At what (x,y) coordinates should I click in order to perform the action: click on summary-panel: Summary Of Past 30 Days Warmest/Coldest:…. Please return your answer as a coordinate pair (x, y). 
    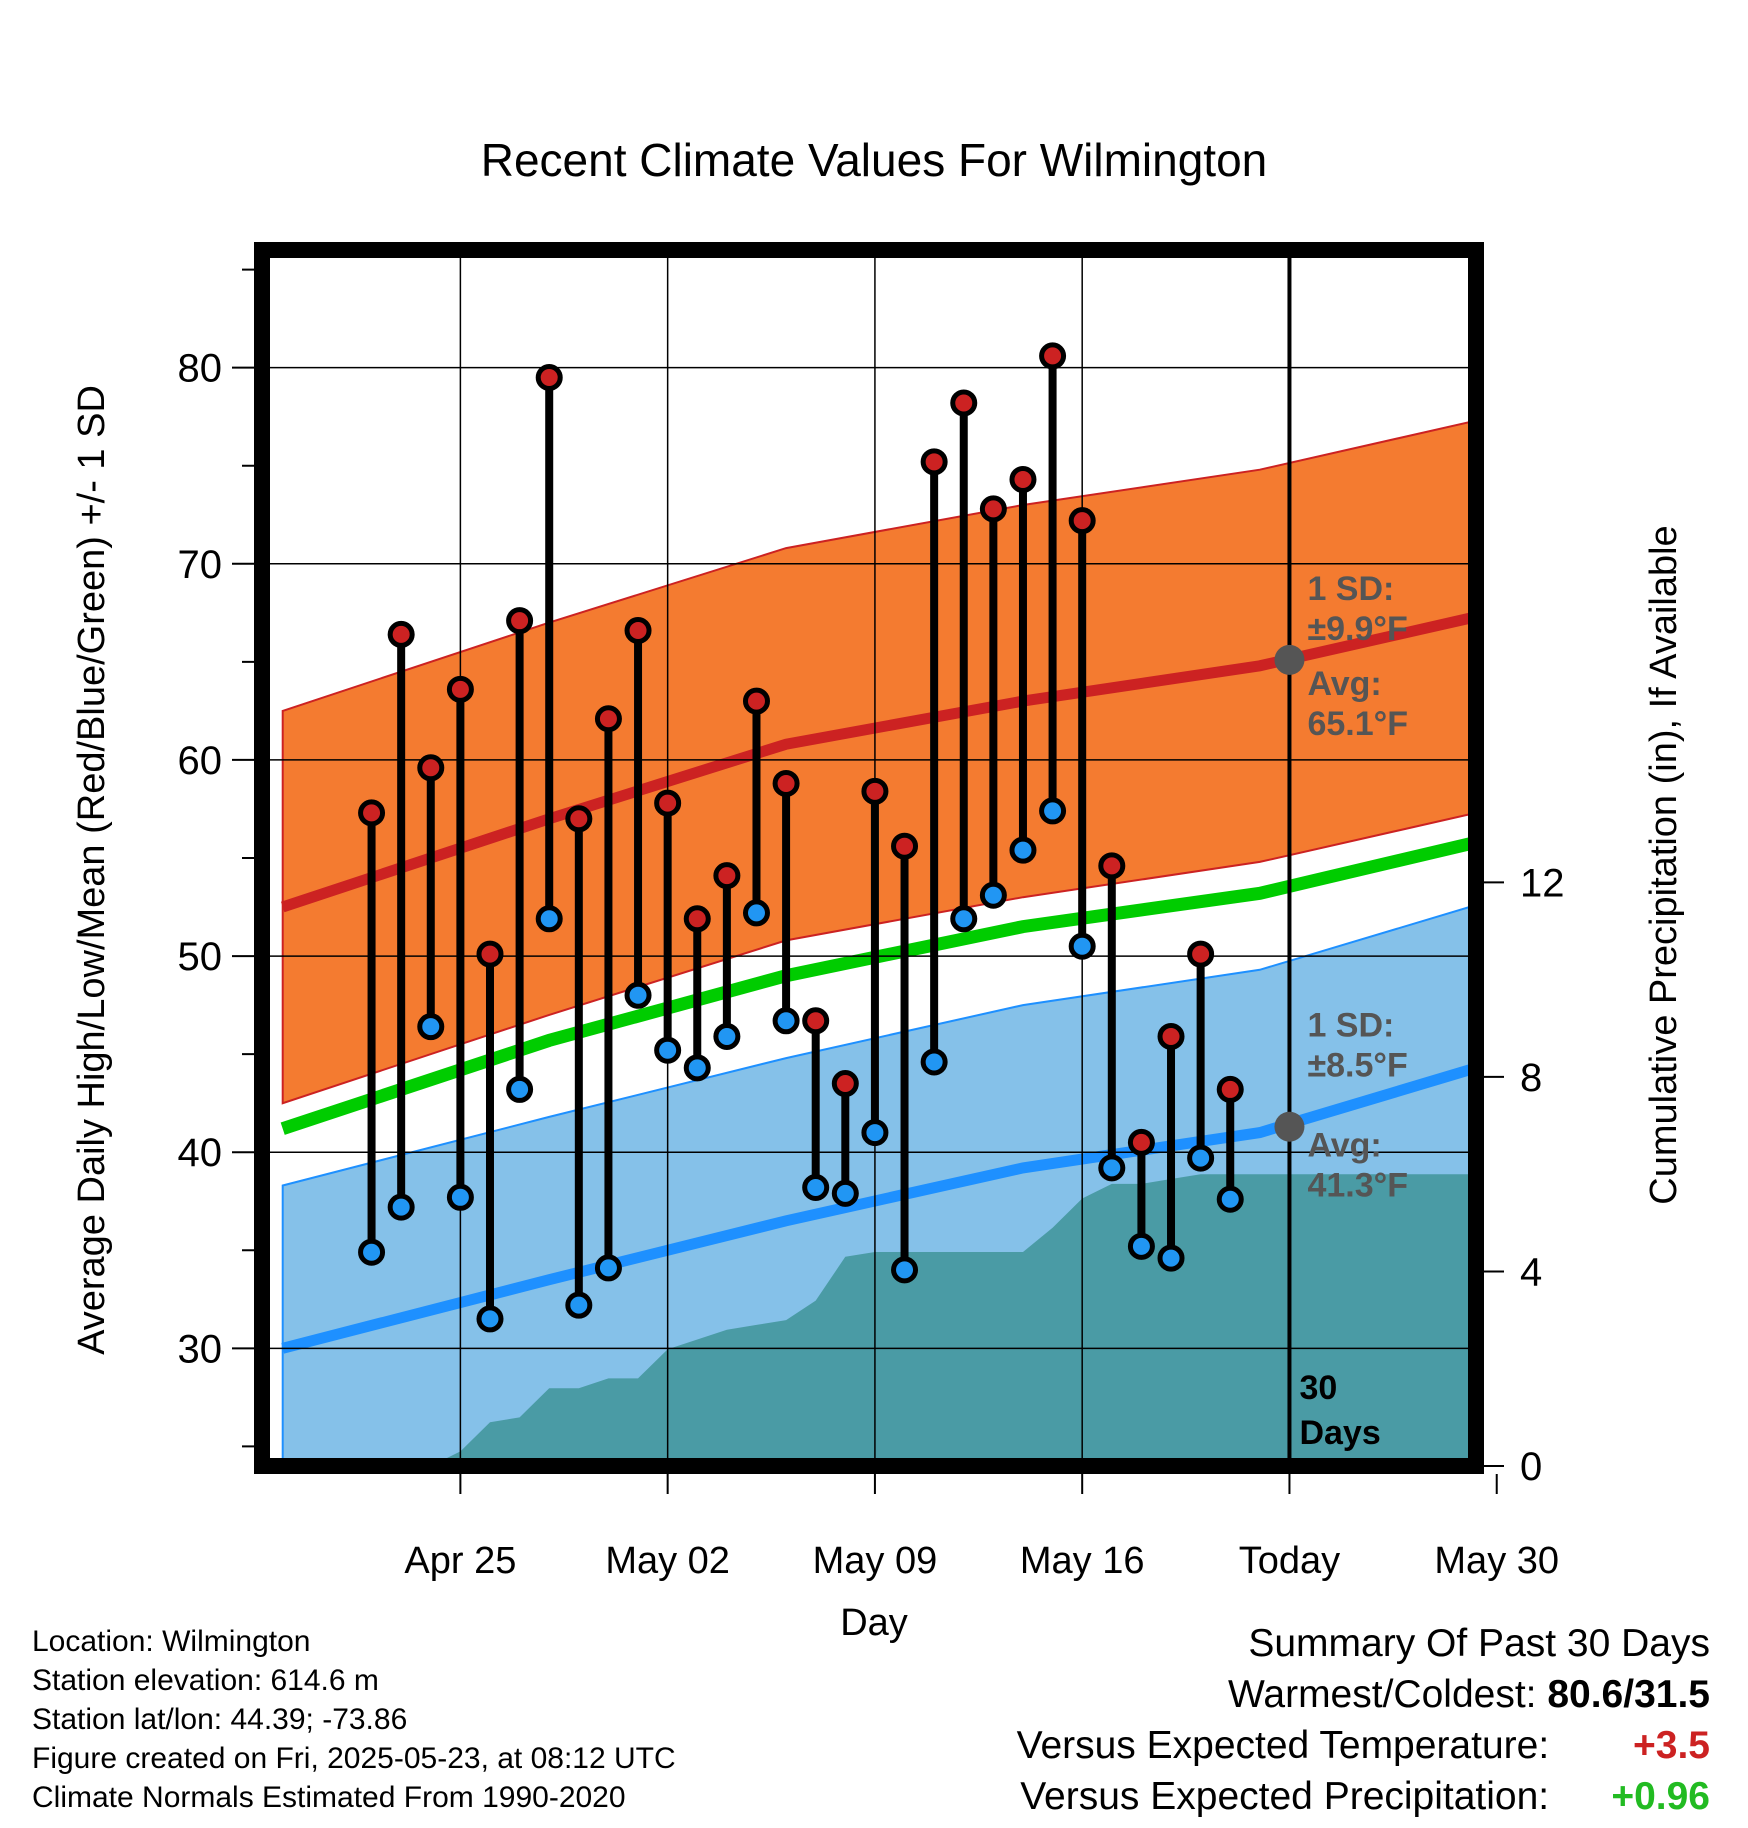
    Looking at the image, I should click on (1363, 1720).